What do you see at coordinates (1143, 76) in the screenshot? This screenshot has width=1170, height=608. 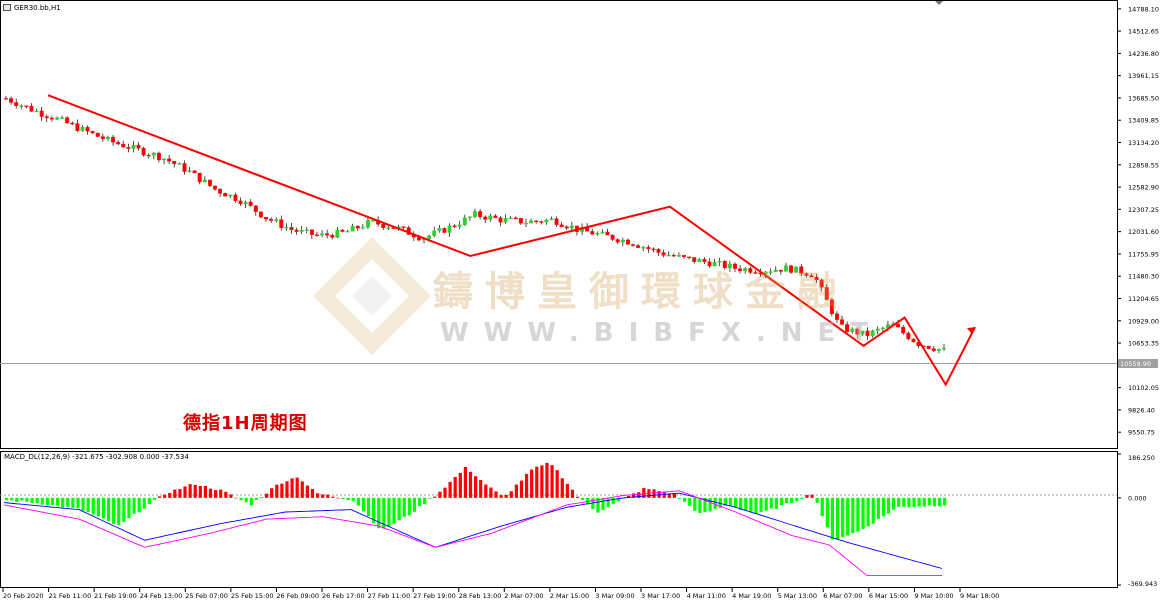 I see `price-tick-label: 13961.15` at bounding box center [1143, 76].